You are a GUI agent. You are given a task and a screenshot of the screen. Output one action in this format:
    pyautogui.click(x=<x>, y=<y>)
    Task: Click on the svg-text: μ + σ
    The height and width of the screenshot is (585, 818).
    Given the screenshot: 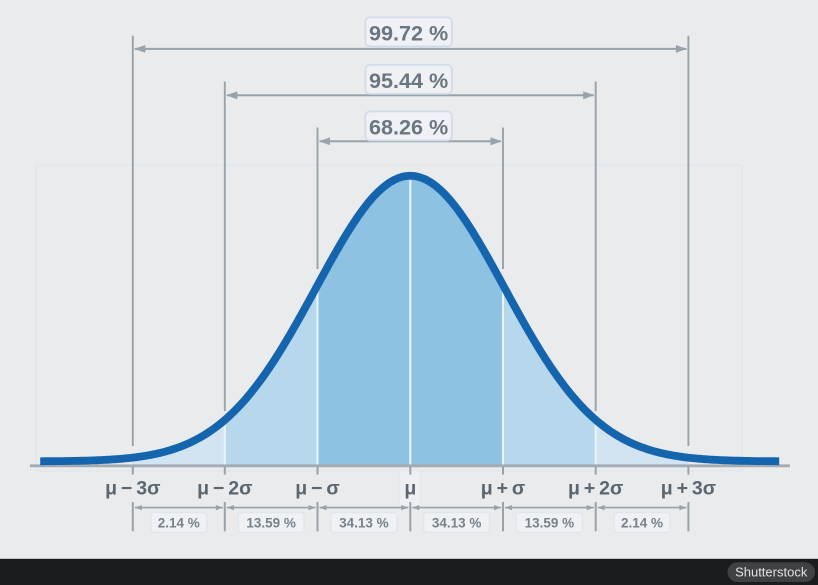 What is the action you would take?
    pyautogui.click(x=503, y=488)
    